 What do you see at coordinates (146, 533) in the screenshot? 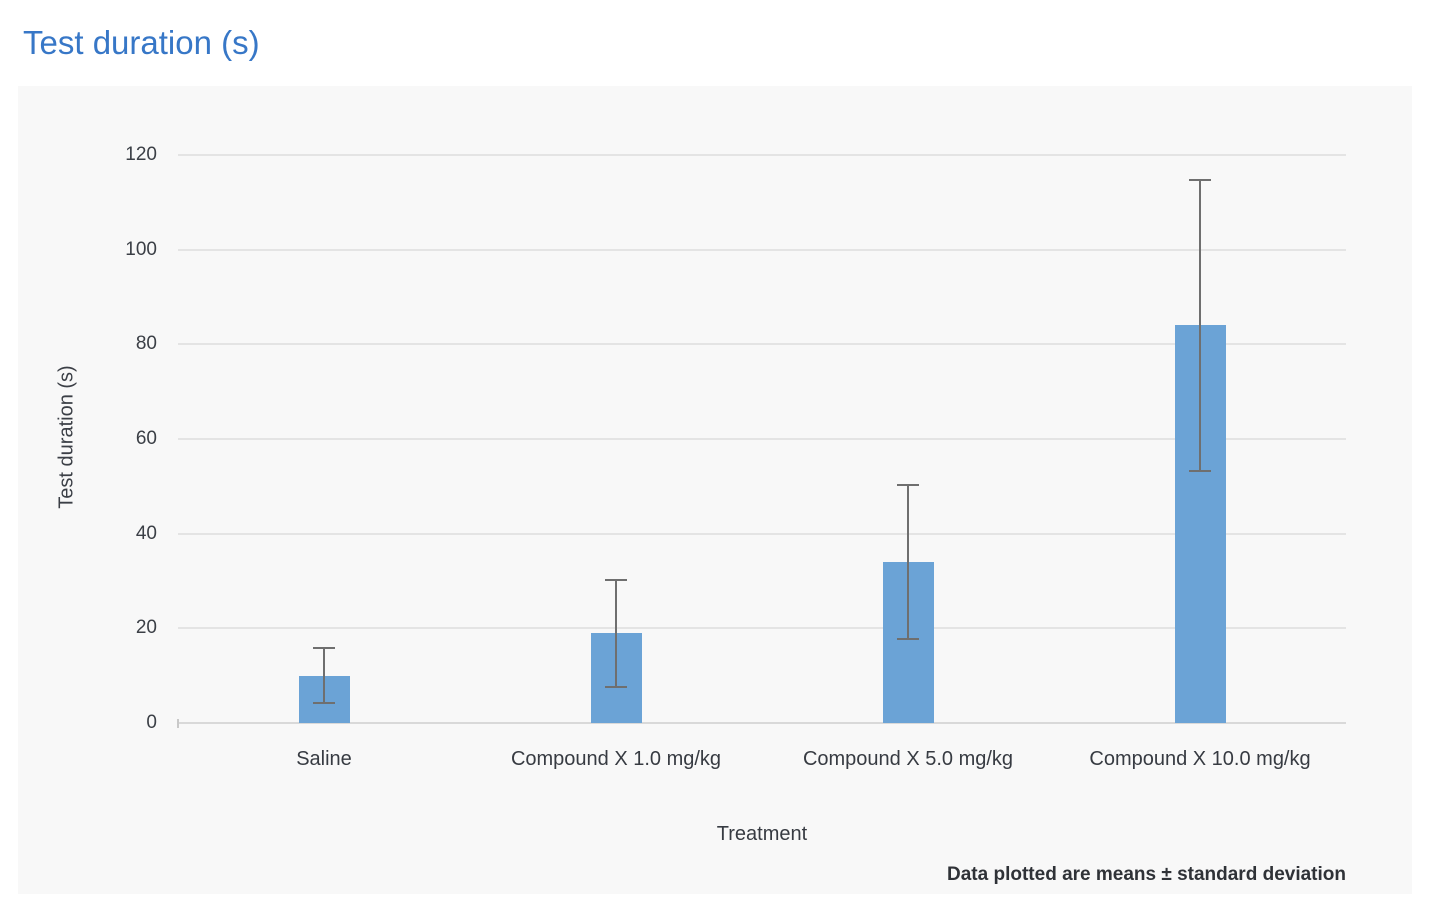
I see `y-tick-label: 40` at bounding box center [146, 533].